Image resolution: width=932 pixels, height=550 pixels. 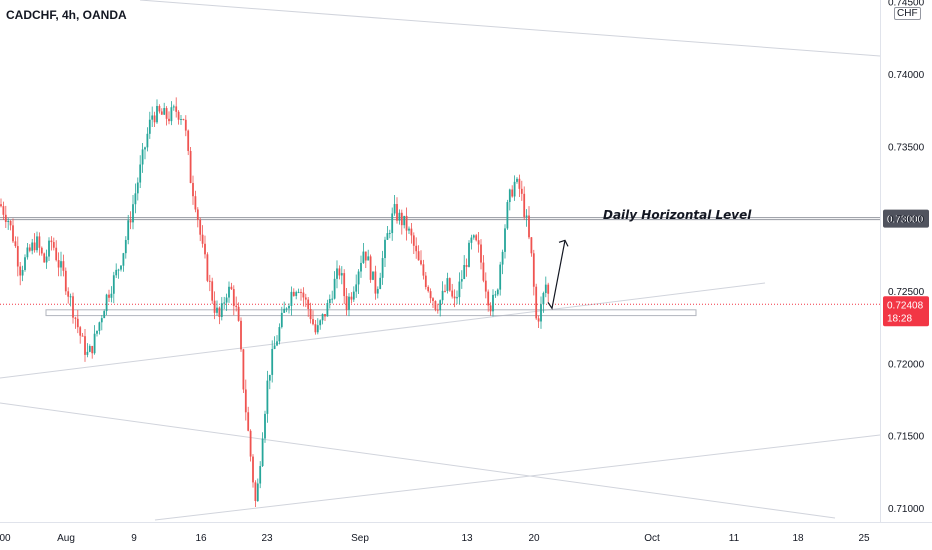 What do you see at coordinates (899, 318) in the screenshot?
I see `countdown-label: 18:28` at bounding box center [899, 318].